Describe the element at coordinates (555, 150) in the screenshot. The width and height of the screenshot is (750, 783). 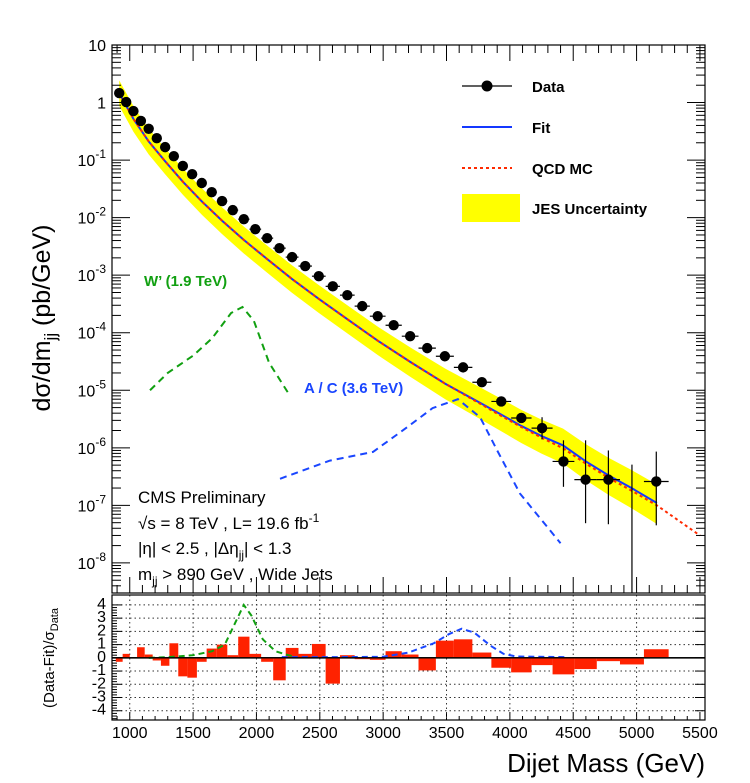
I see `legend: Data Fit QCD MC JES Uncertainty` at that location.